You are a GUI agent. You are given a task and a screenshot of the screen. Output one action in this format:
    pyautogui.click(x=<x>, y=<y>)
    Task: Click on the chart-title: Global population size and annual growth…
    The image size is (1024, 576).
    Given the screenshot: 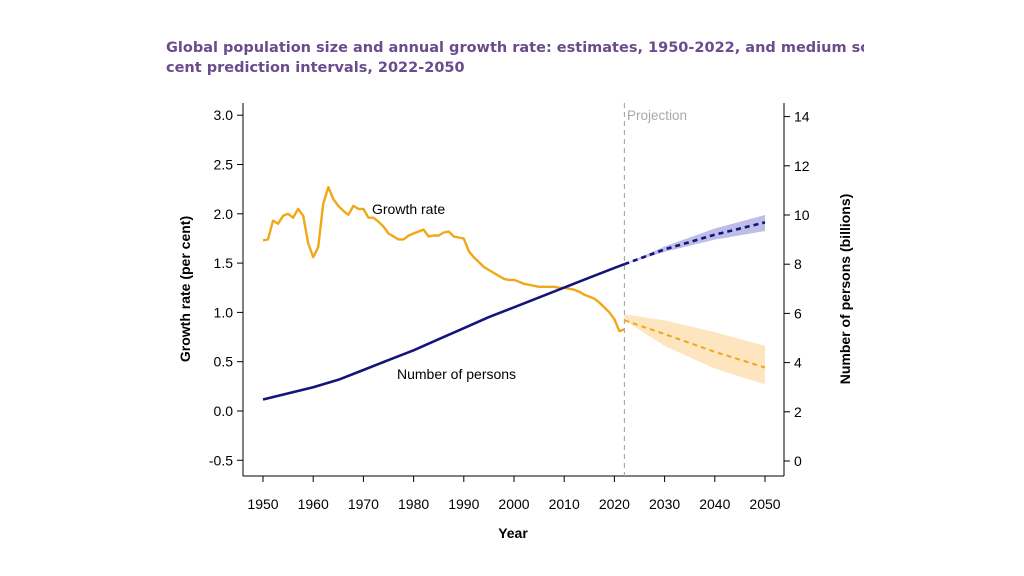 What is the action you would take?
    pyautogui.click(x=515, y=58)
    